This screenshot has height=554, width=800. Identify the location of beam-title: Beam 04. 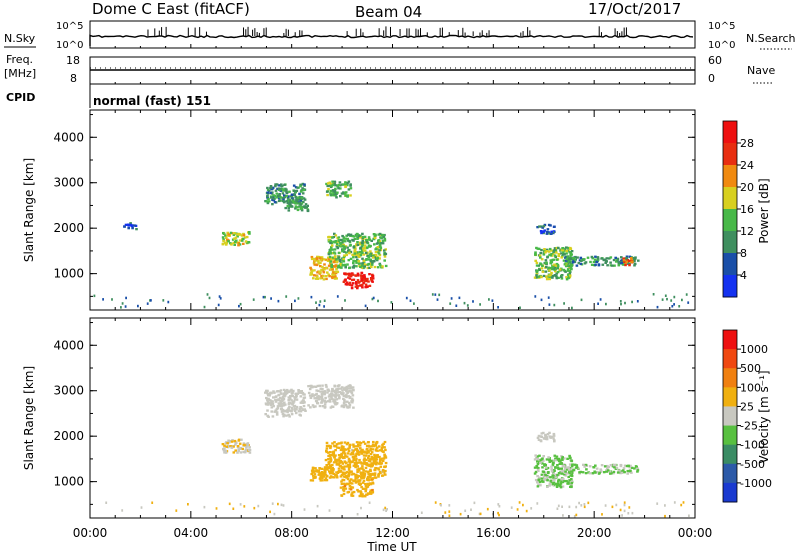
(388, 12).